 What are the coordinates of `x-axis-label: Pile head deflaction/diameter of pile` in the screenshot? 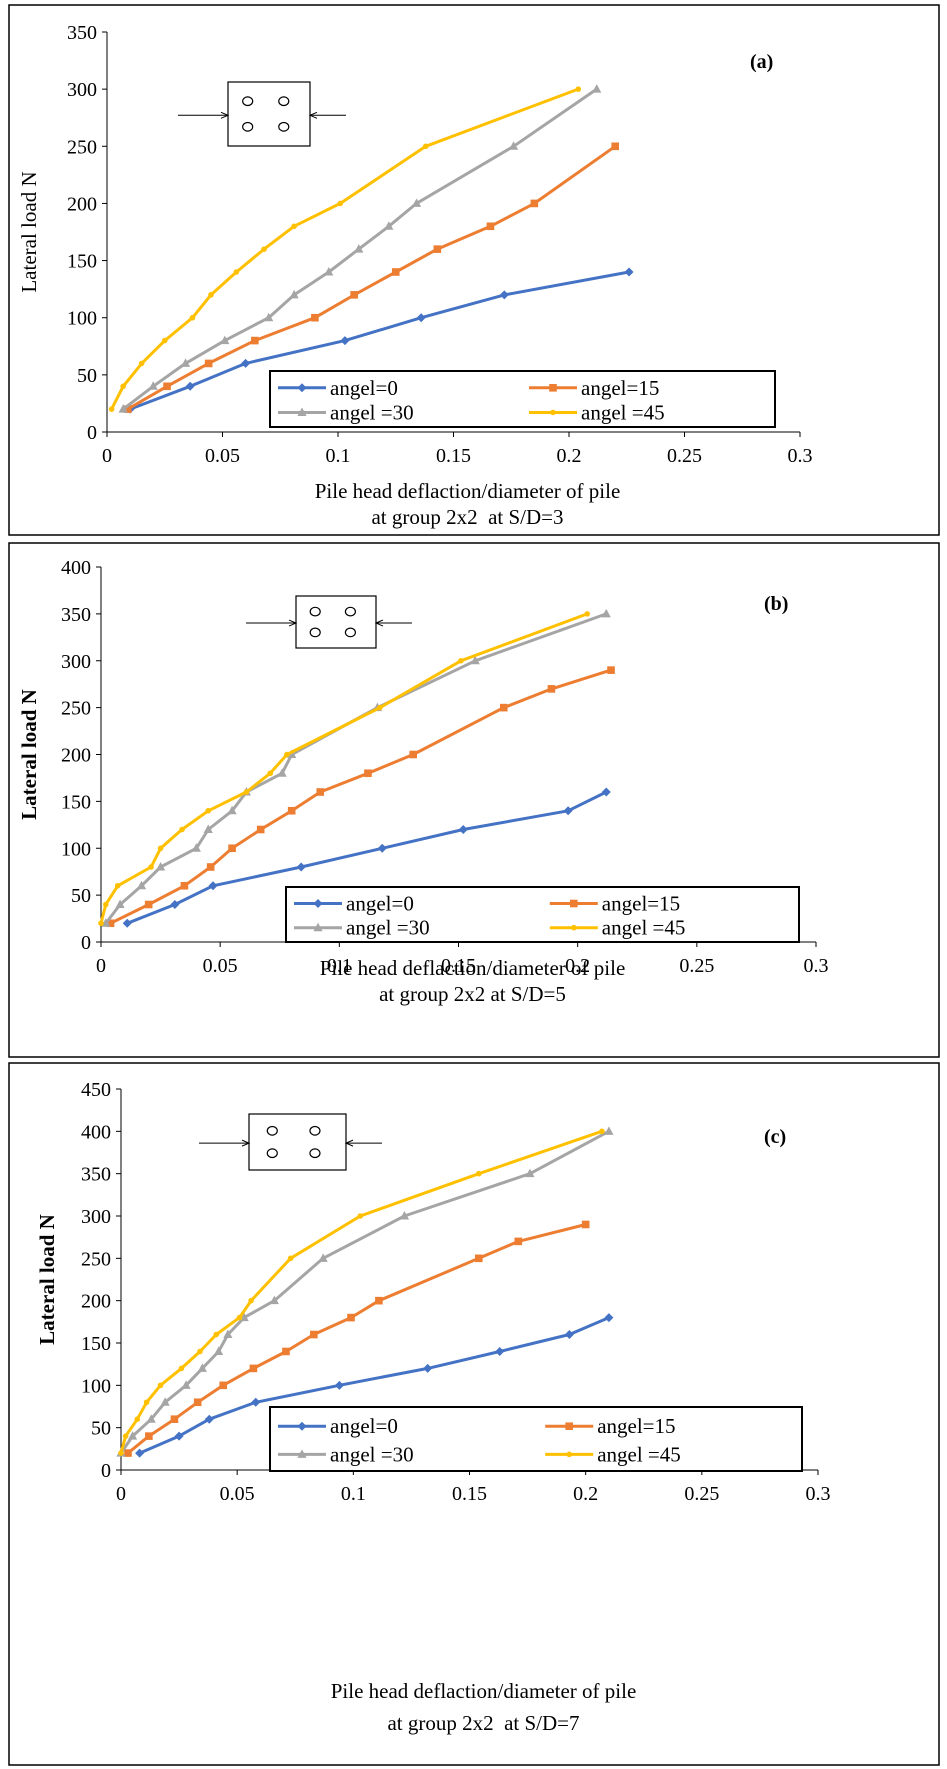 It's located at (473, 968).